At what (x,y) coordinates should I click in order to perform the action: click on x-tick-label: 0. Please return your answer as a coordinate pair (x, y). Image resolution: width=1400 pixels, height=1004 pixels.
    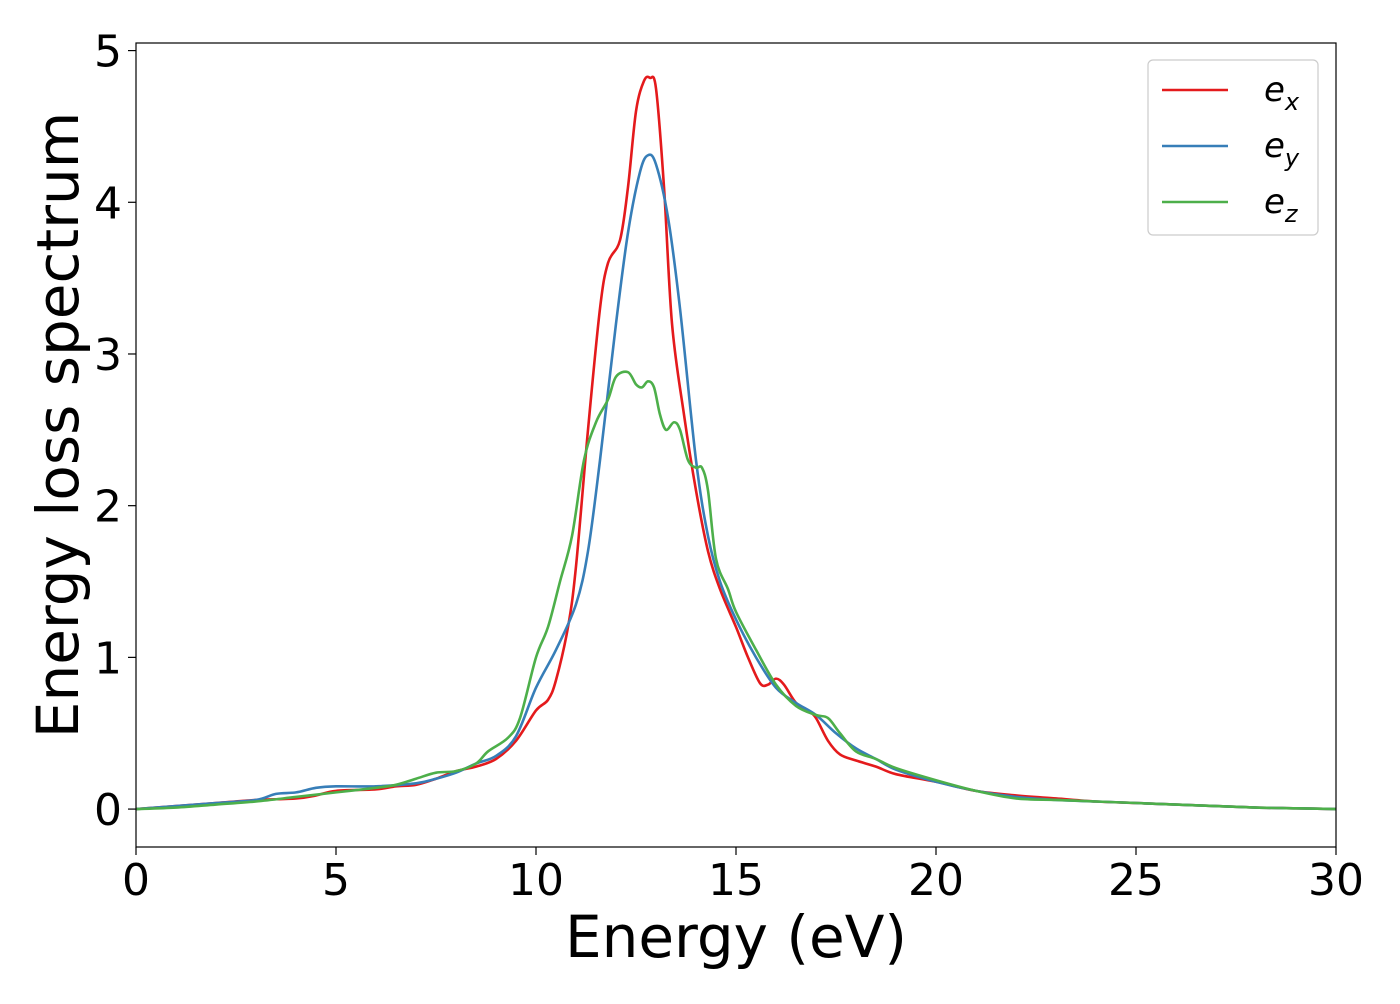
    Looking at the image, I should click on (136, 880).